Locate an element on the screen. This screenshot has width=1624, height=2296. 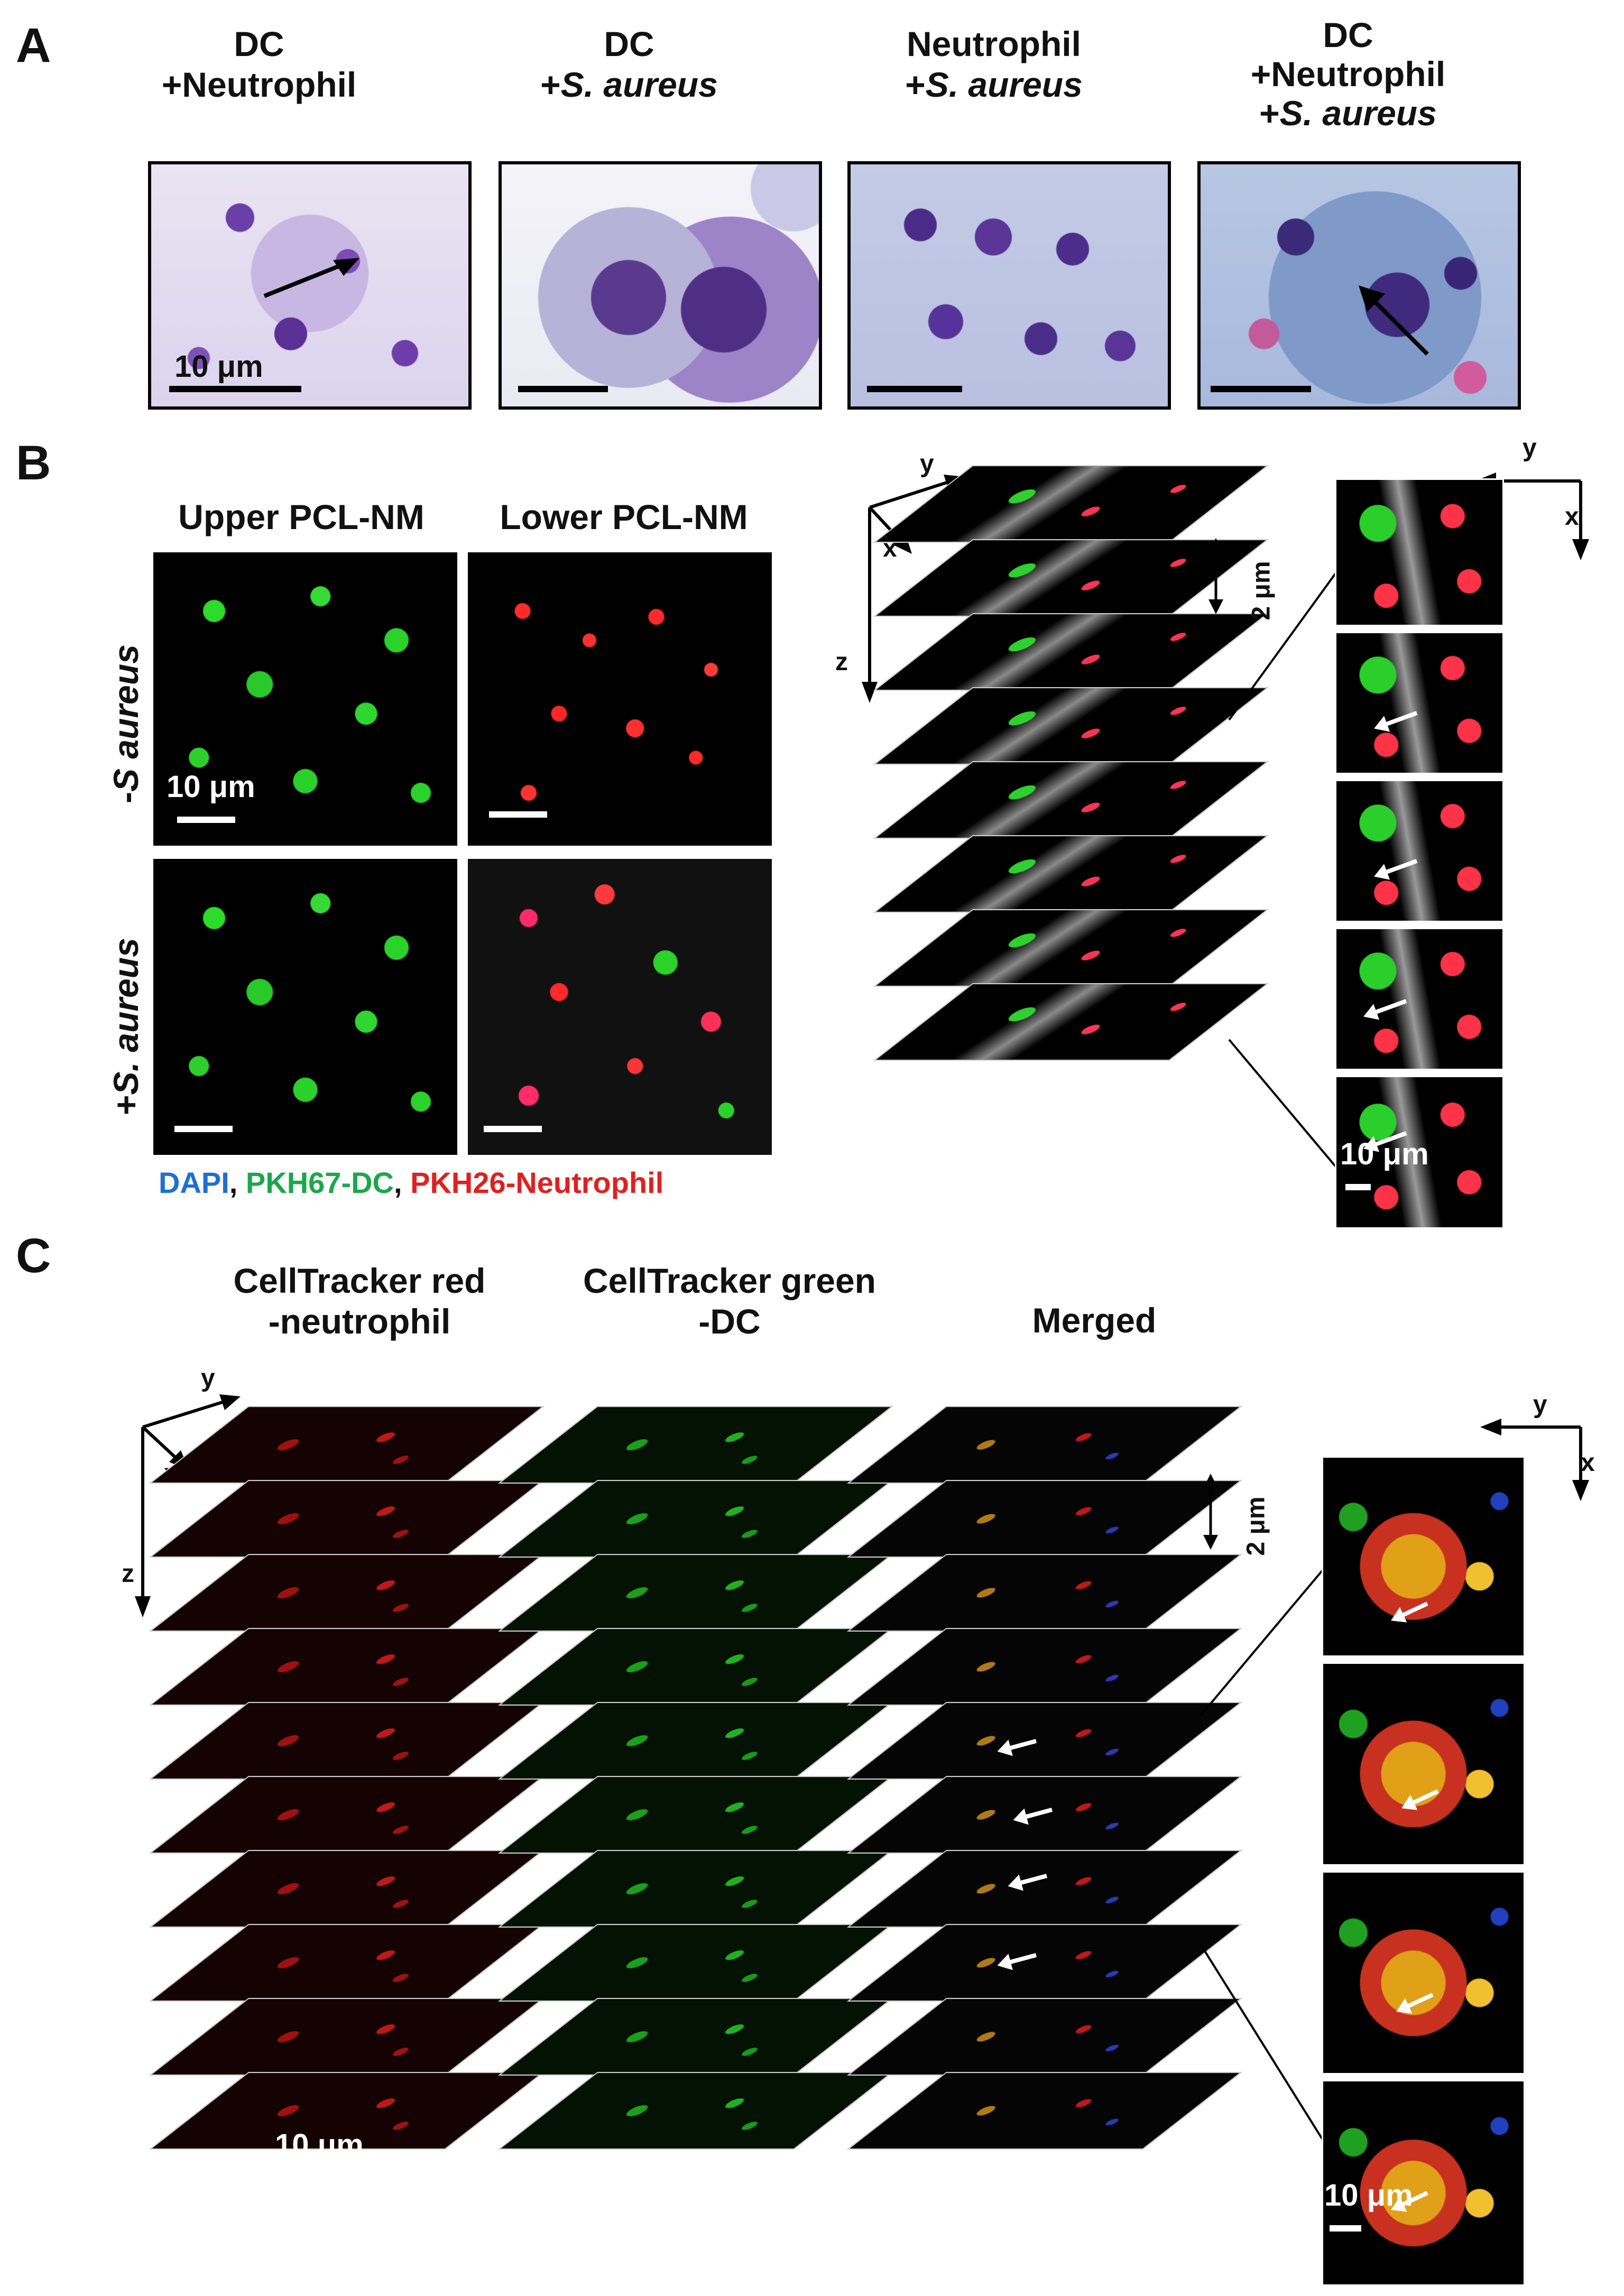
micrograph-dc-saureus is located at coordinates (661, 285).